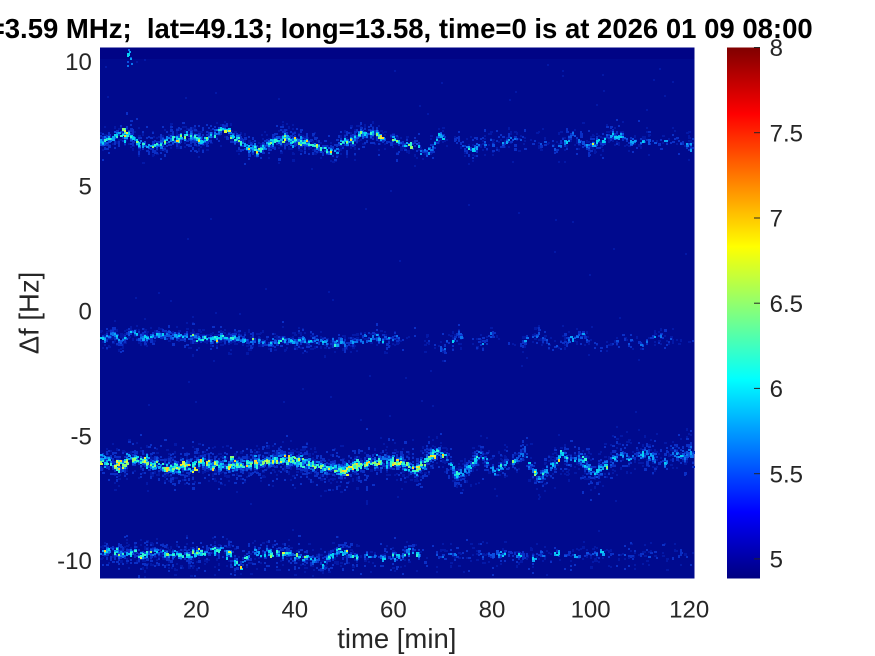  What do you see at coordinates (591, 609) in the screenshot?
I see `svg-text: 100` at bounding box center [591, 609].